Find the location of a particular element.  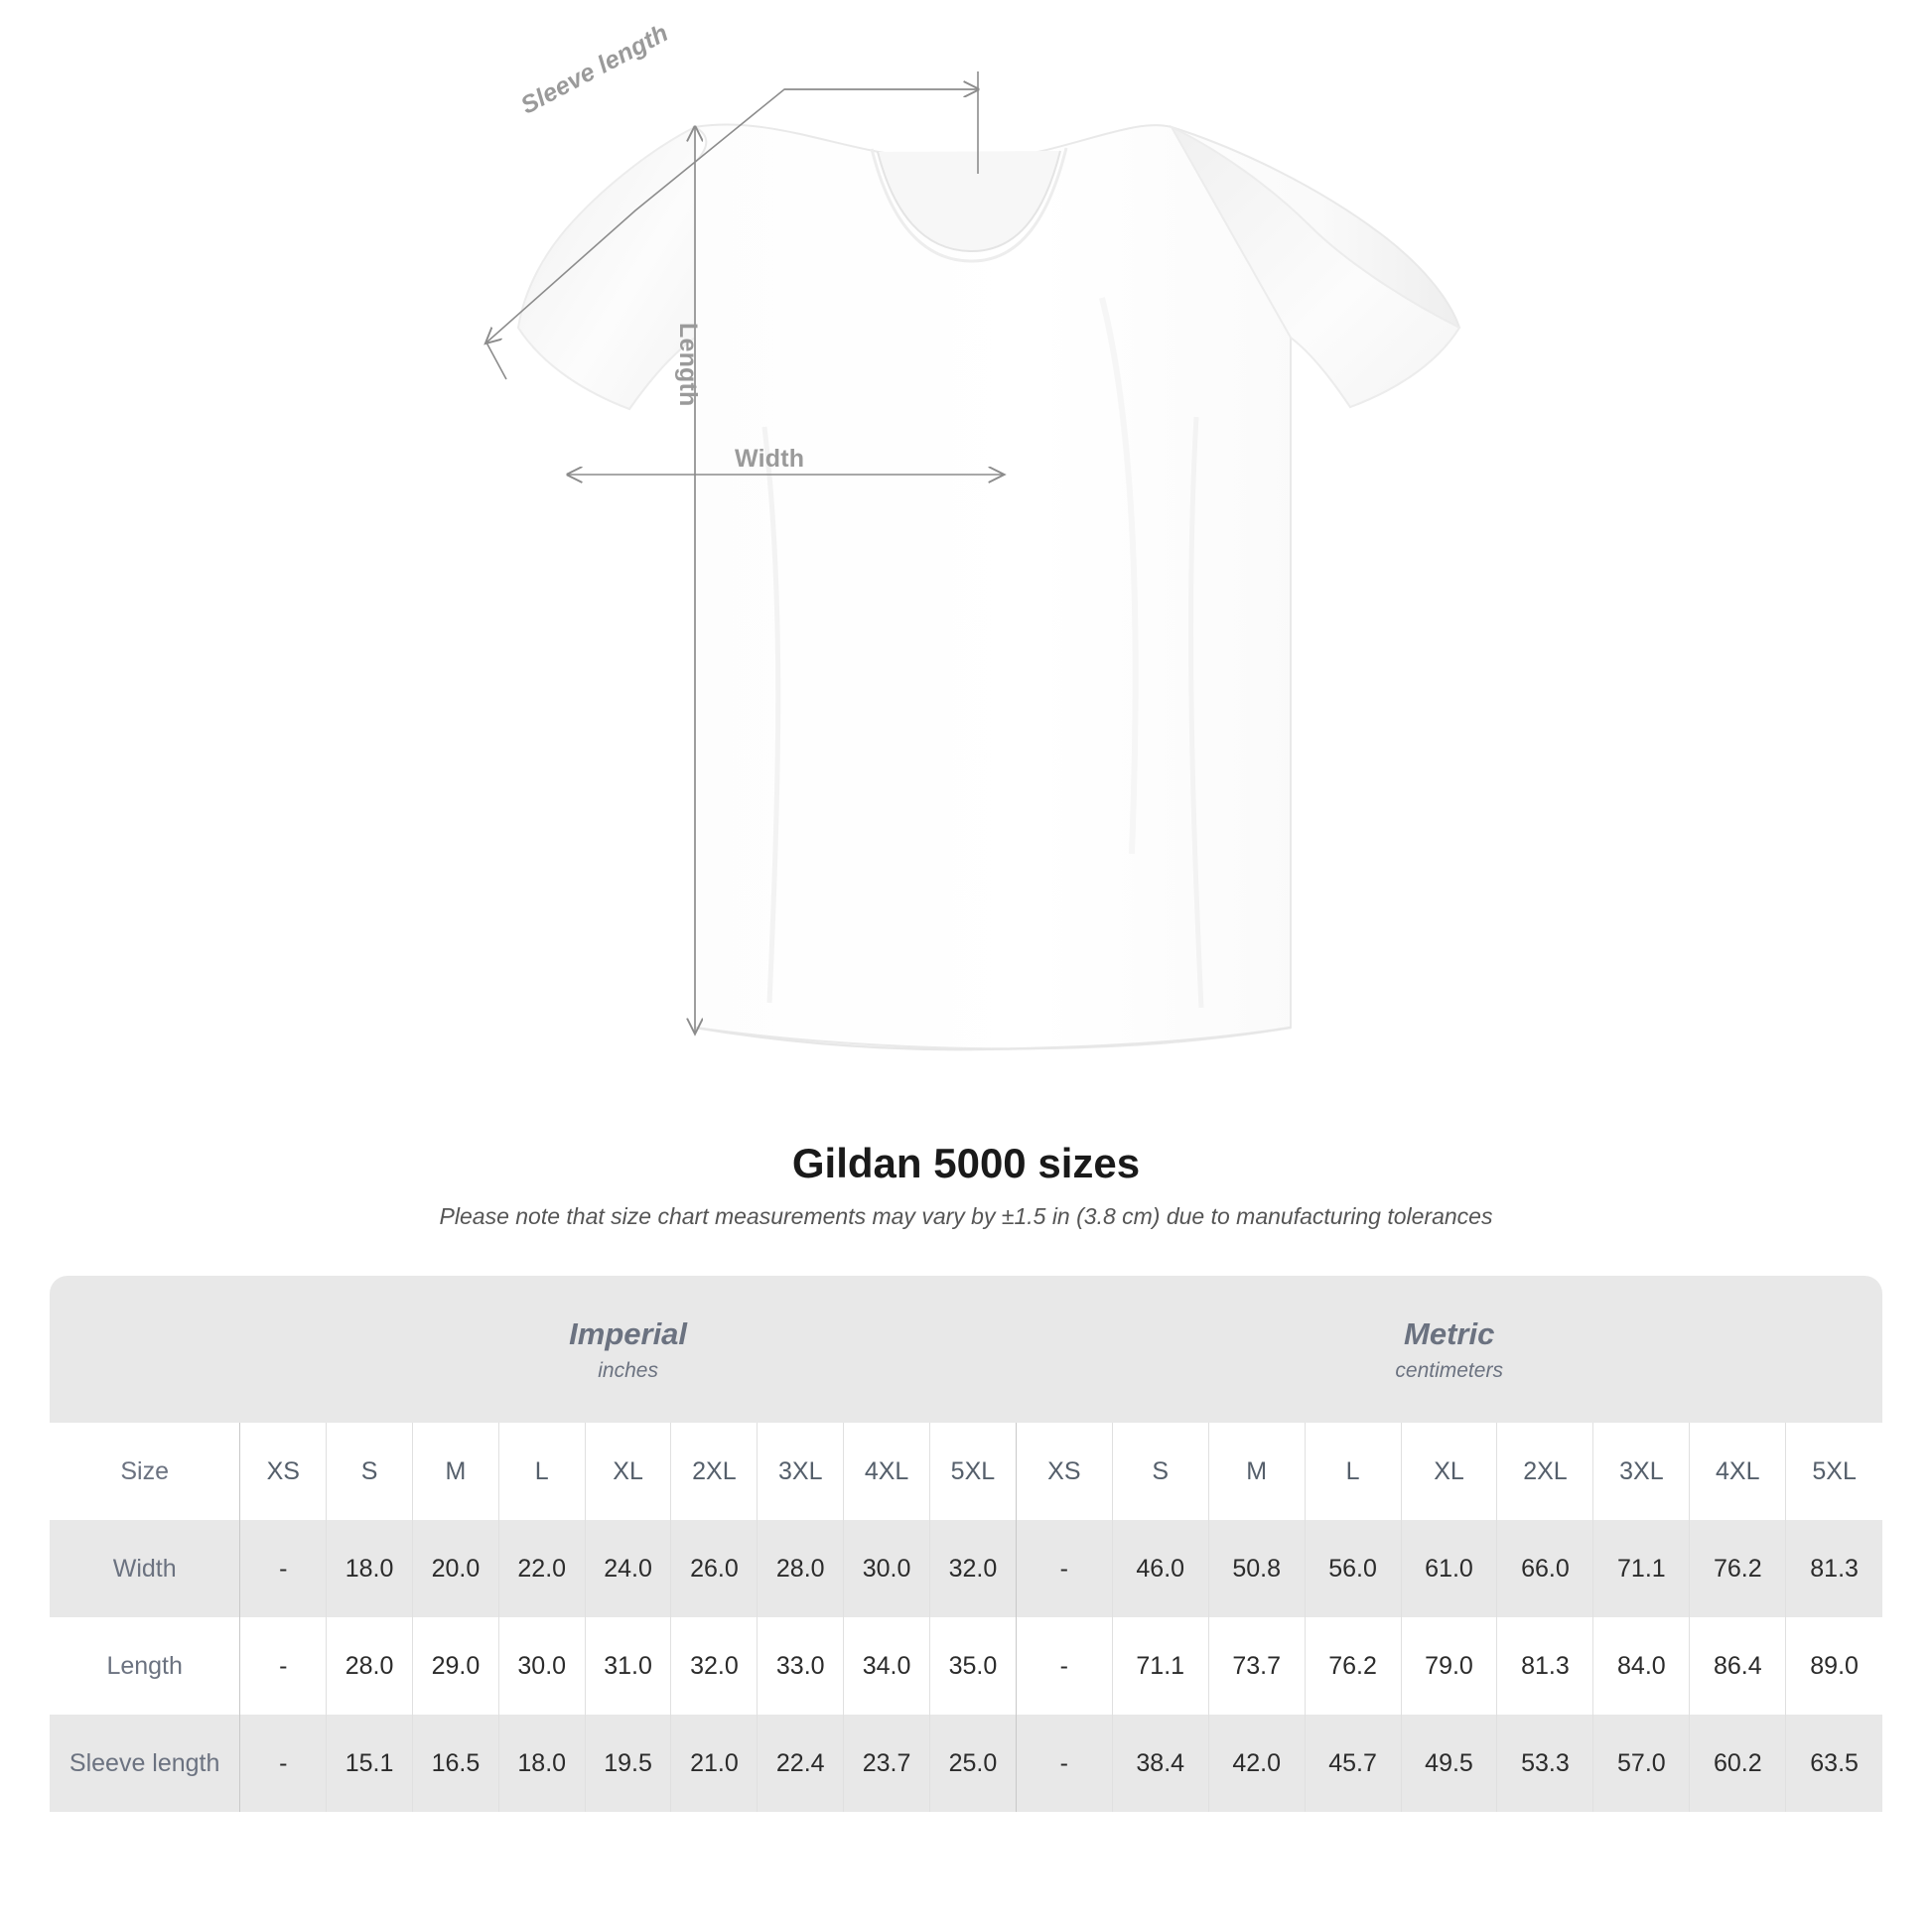

cell-imperial-length-m: 29.0 is located at coordinates (456, 1666).